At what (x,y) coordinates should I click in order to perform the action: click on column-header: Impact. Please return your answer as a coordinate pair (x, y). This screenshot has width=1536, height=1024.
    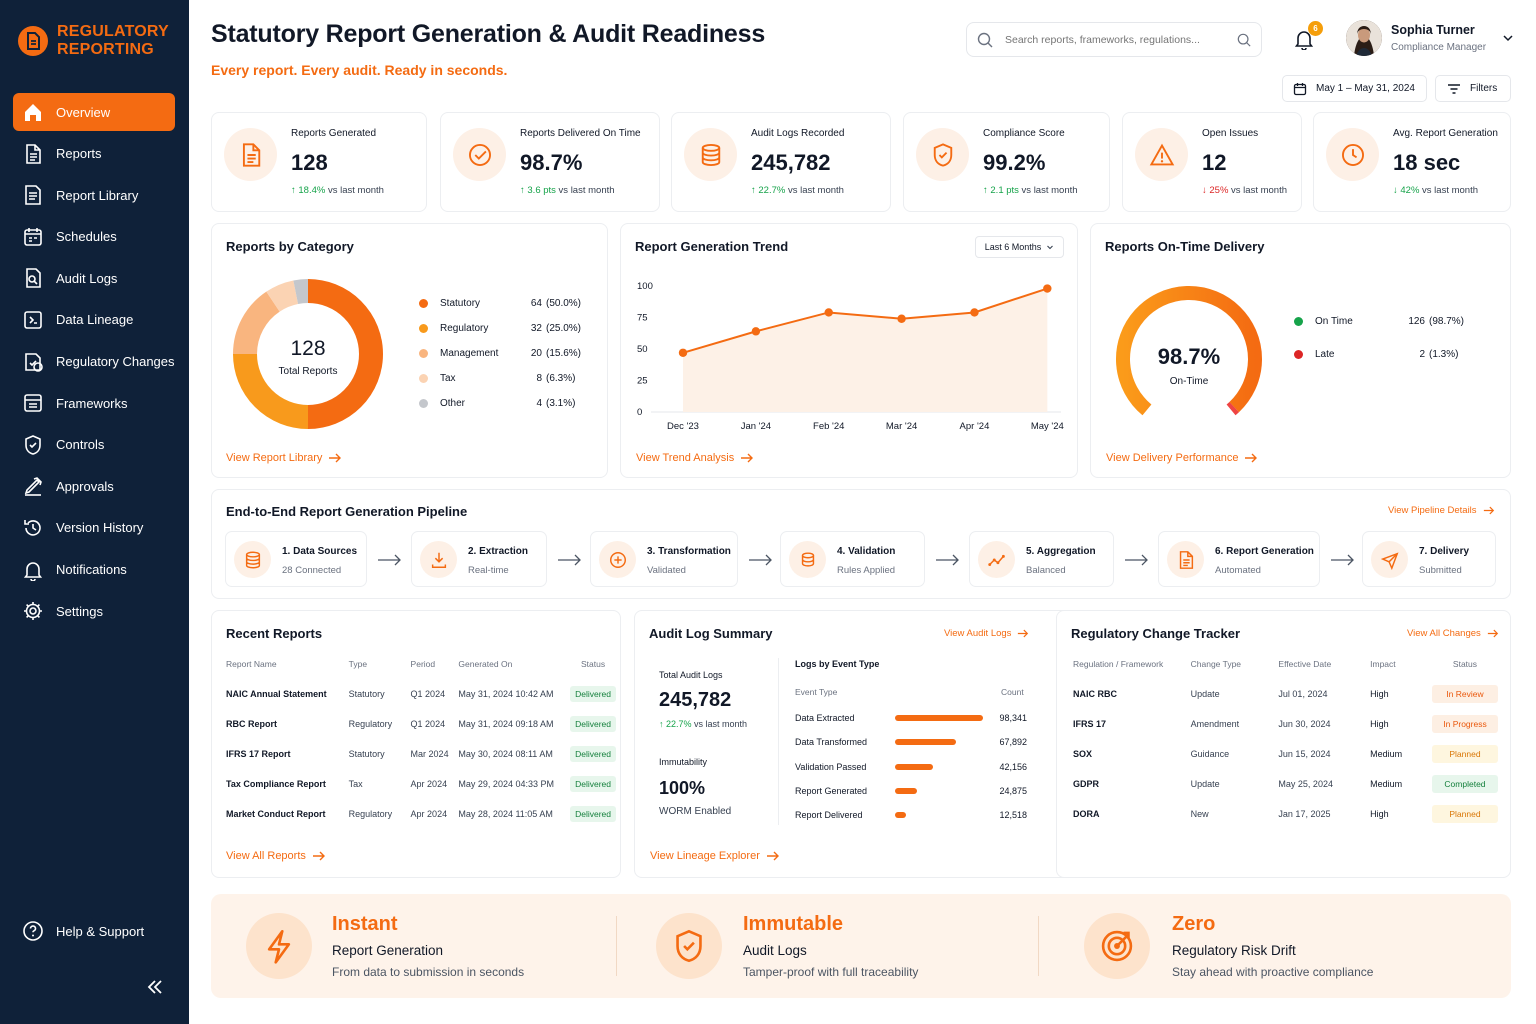
    Looking at the image, I should click on (1383, 664).